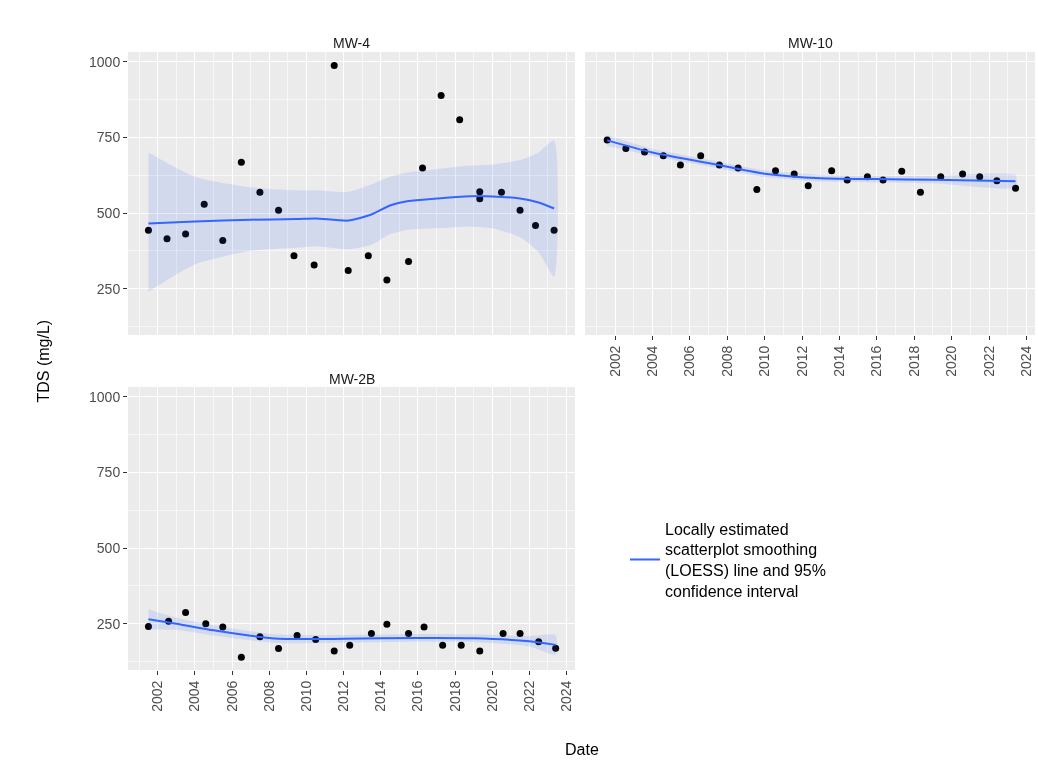 The image size is (1038, 774). I want to click on line-series, so click(351, 210).